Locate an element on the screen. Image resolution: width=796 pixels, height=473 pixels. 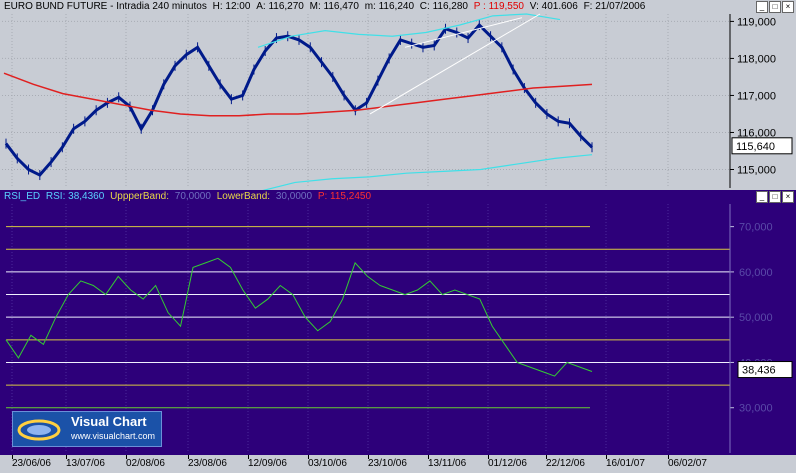
price-h-label: H: 12:00 is located at coordinates (231, 6).